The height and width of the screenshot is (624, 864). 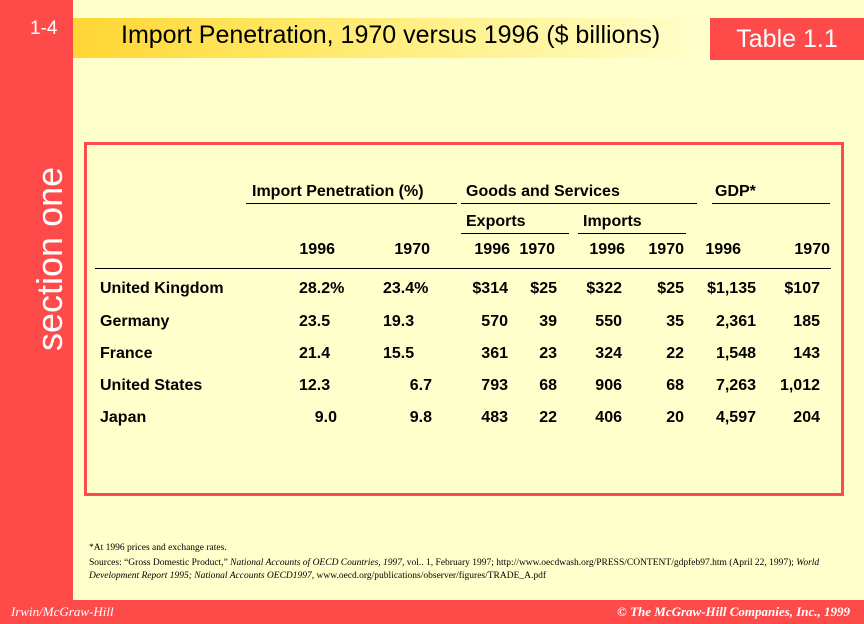 What do you see at coordinates (420, 417) in the screenshot?
I see `table-cell: 9.8` at bounding box center [420, 417].